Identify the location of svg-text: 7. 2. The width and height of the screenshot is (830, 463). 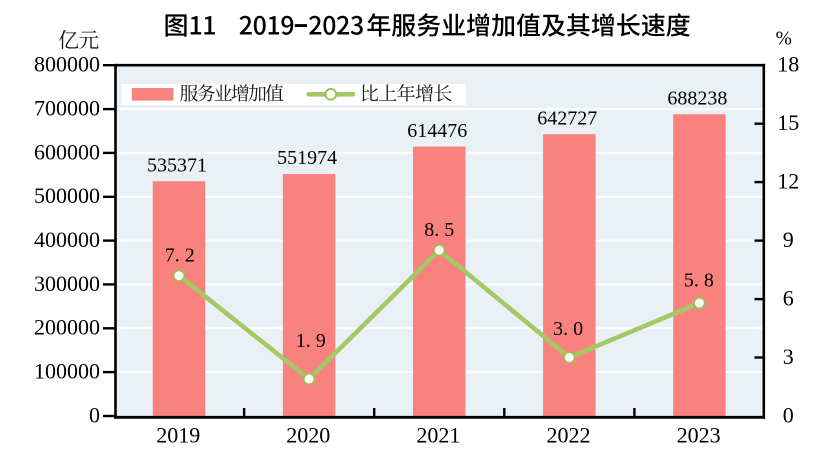
(180, 256).